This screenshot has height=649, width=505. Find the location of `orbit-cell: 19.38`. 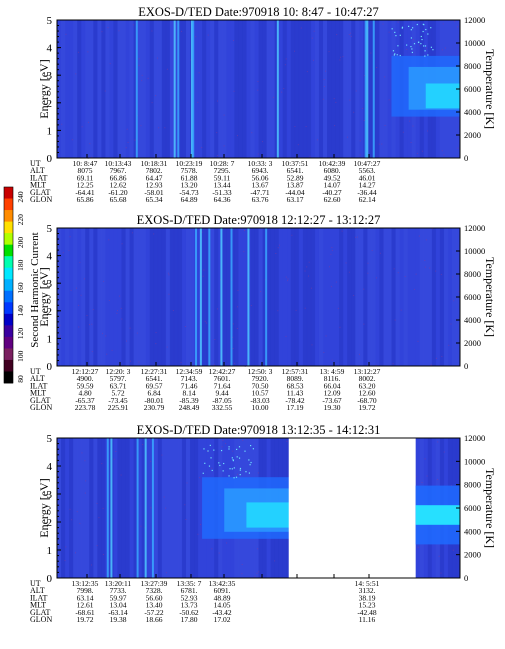

orbit-cell: 19.38 is located at coordinates (118, 619).